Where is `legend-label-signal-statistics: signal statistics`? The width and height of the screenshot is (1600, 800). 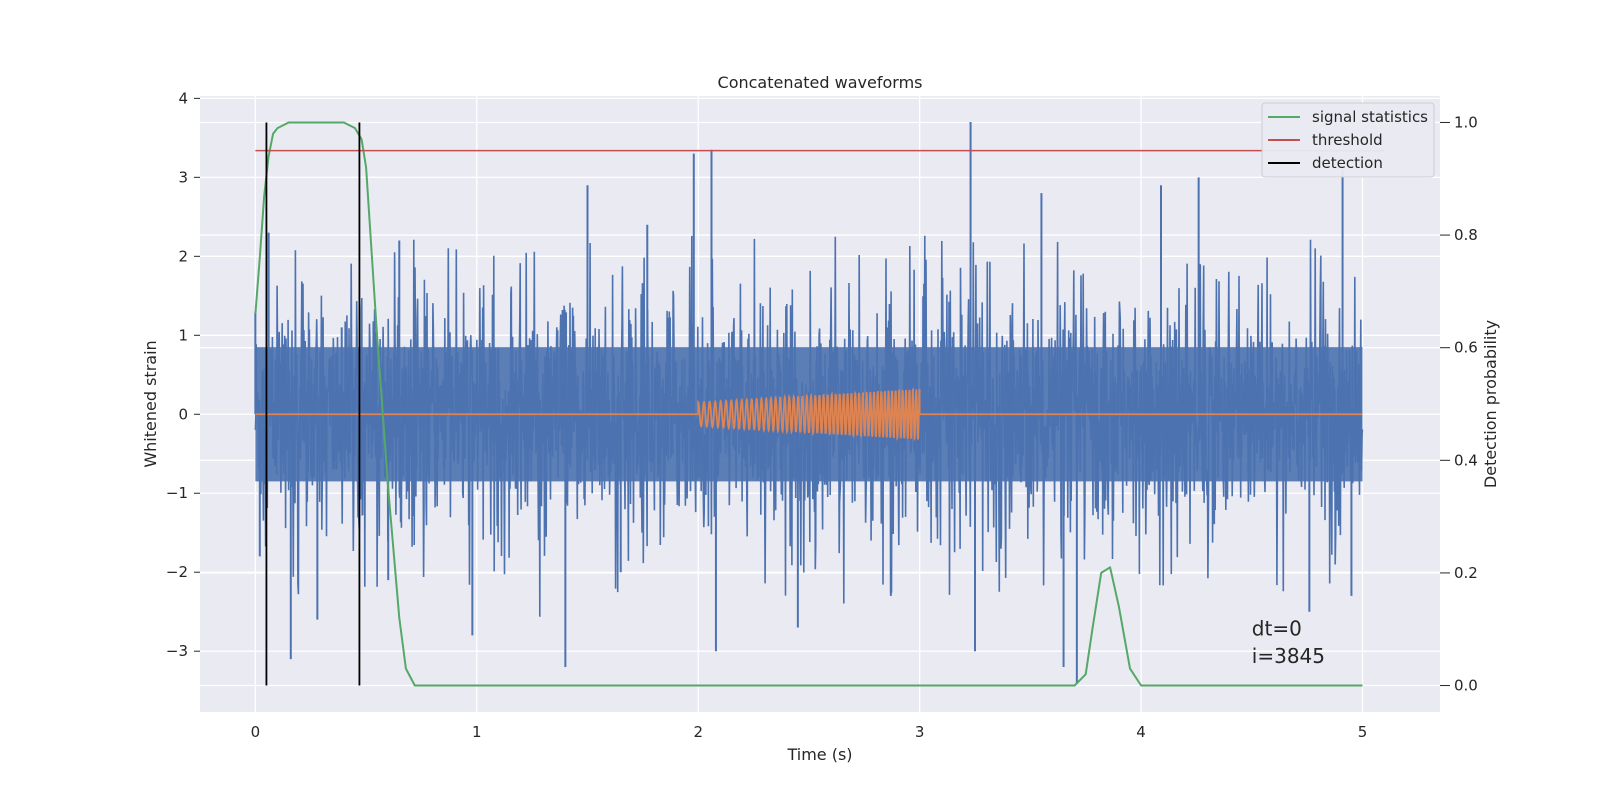 legend-label-signal-statistics: signal statistics is located at coordinates (1370, 117).